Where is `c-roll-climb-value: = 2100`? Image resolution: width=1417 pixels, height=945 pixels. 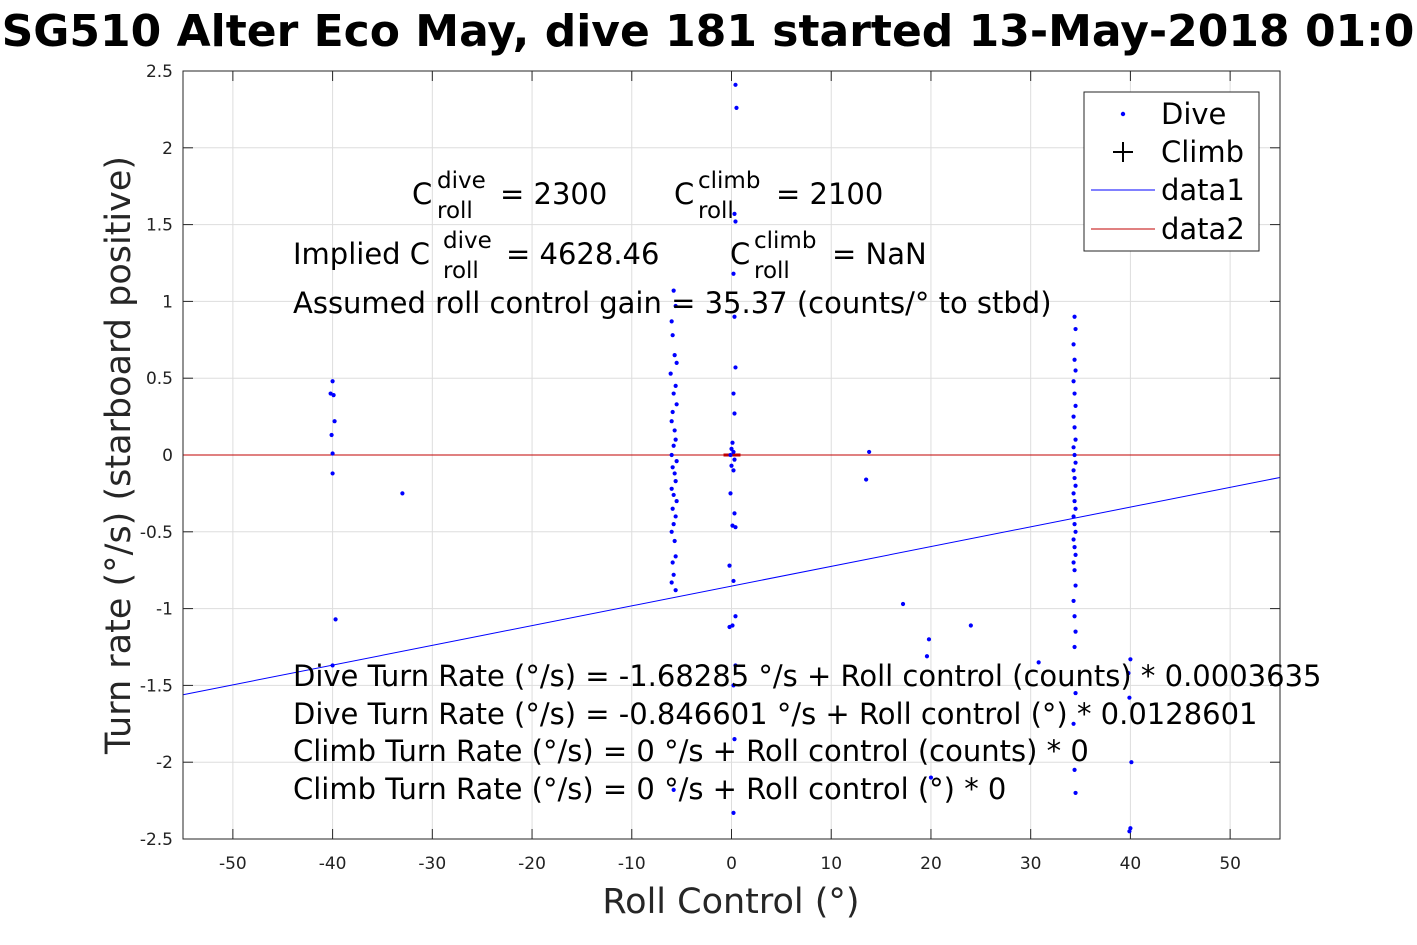
c-roll-climb-value: = 2100 is located at coordinates (829, 194).